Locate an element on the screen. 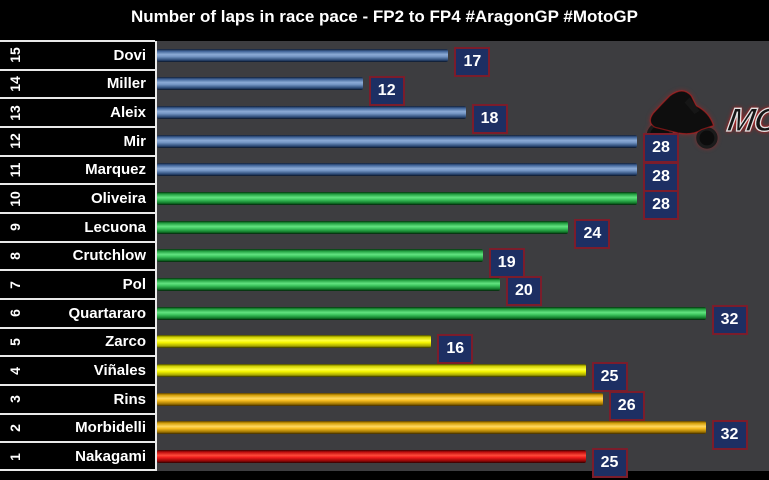  rider-row-label: 10 Oliveira is located at coordinates (77, 198).